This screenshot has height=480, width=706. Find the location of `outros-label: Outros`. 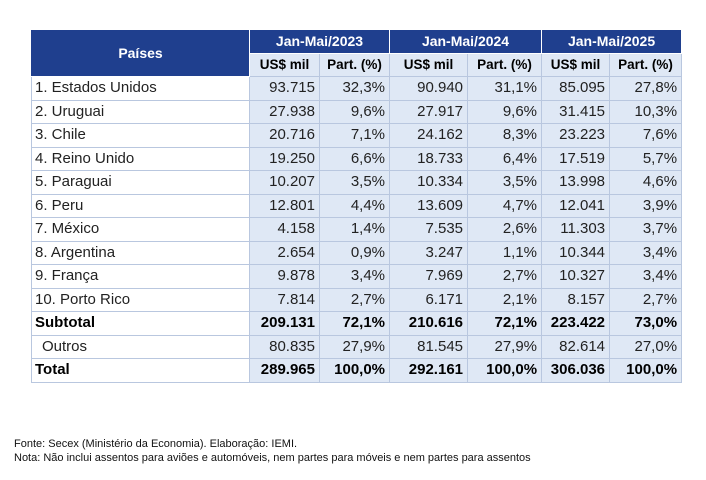

outros-label: Outros is located at coordinates (140, 346).